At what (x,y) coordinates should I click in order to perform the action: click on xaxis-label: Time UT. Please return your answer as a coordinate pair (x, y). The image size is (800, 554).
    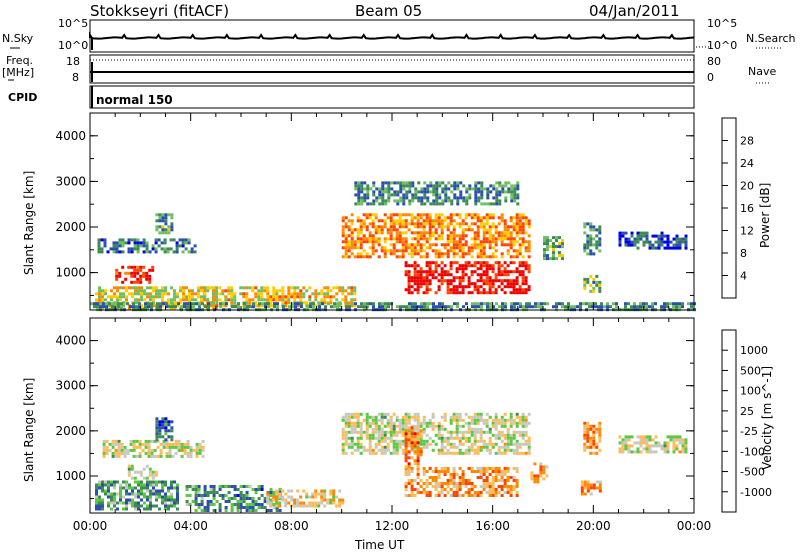
    Looking at the image, I should click on (380, 545).